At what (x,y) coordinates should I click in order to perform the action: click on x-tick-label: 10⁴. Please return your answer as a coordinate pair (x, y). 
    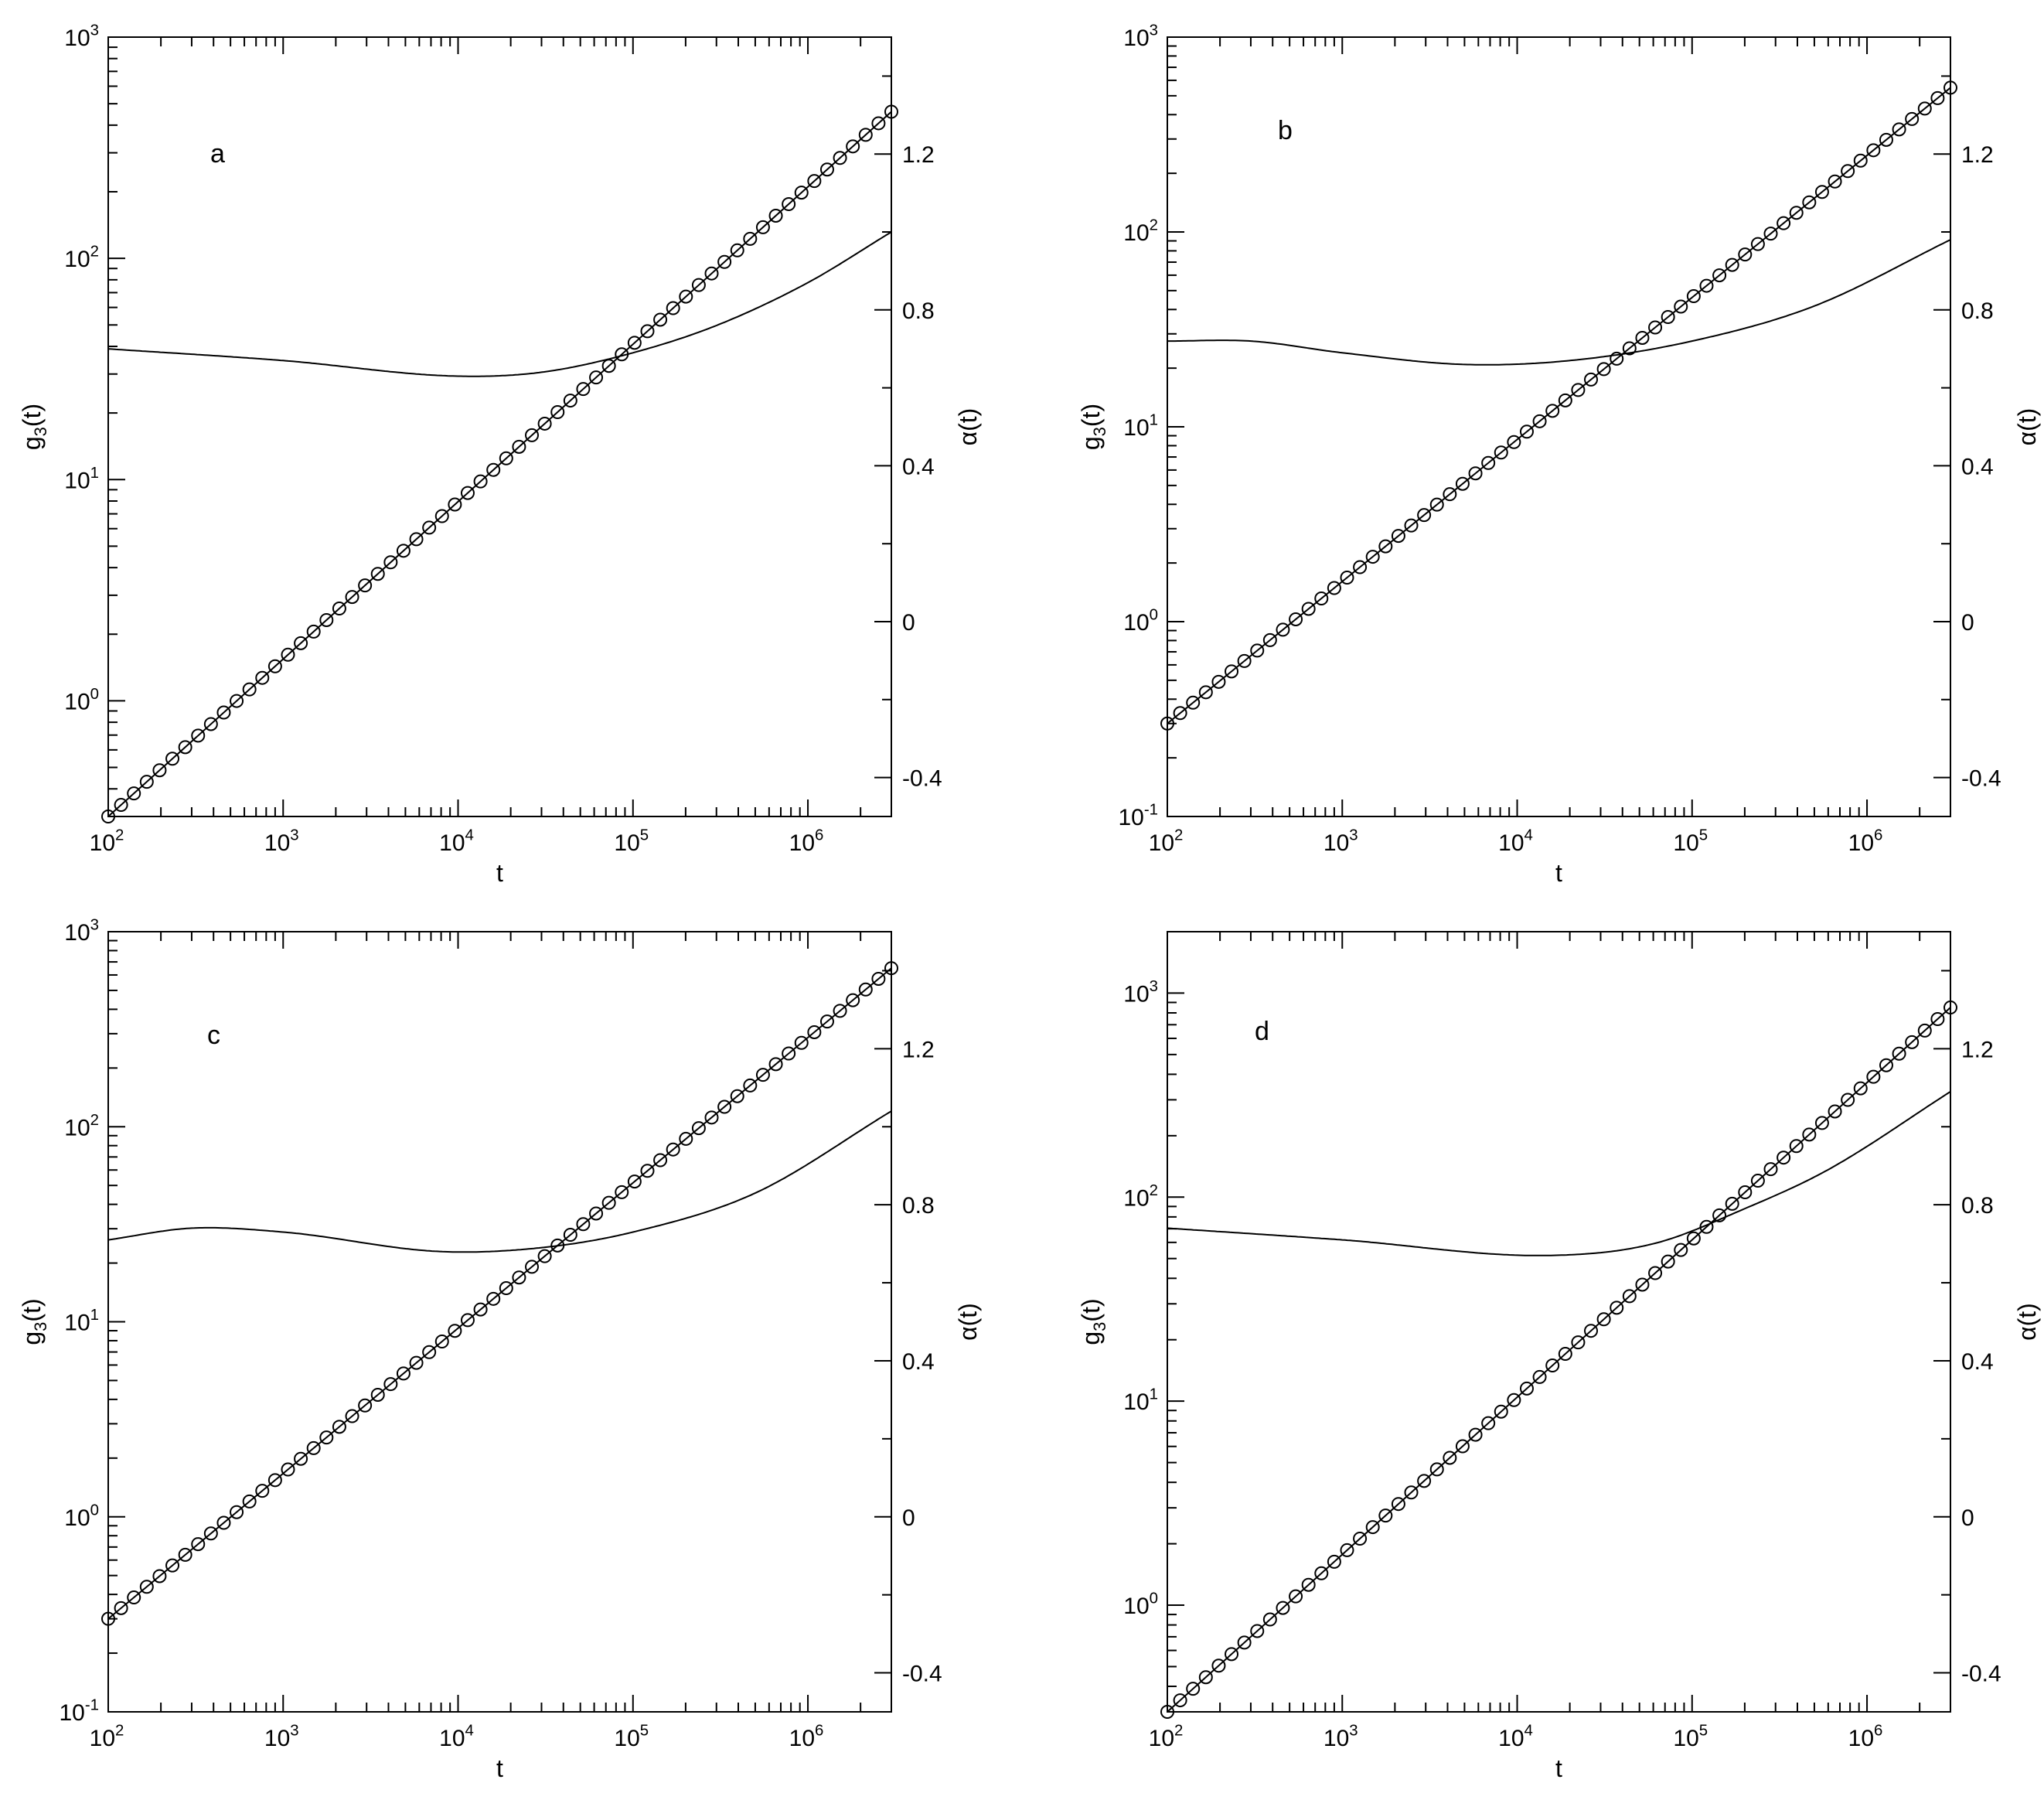
    Looking at the image, I should click on (457, 842).